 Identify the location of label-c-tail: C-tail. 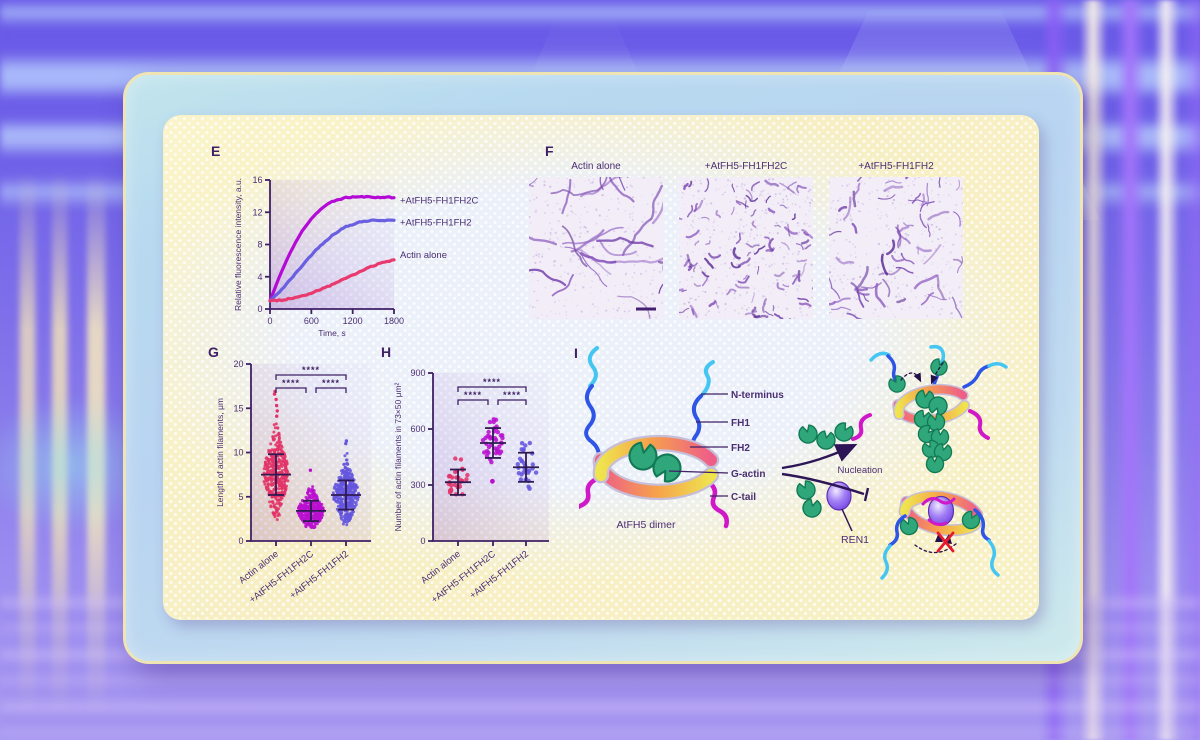
(743, 497).